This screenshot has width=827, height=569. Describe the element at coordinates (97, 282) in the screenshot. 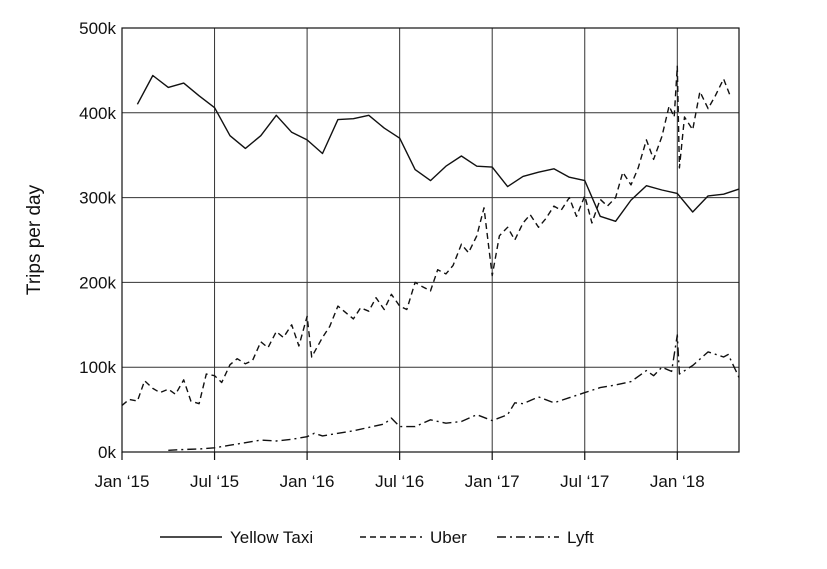

I see `y-tick-label: 200k` at that location.